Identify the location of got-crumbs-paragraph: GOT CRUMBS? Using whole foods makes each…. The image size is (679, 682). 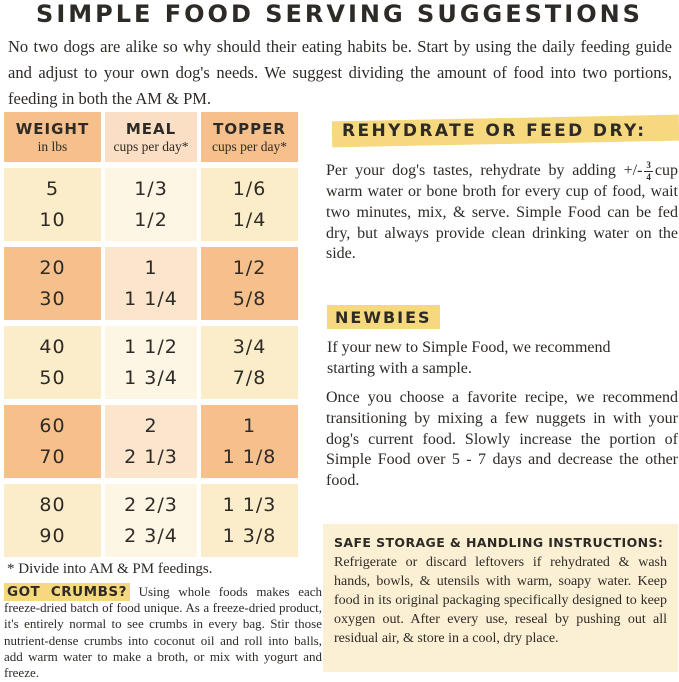
(163, 632).